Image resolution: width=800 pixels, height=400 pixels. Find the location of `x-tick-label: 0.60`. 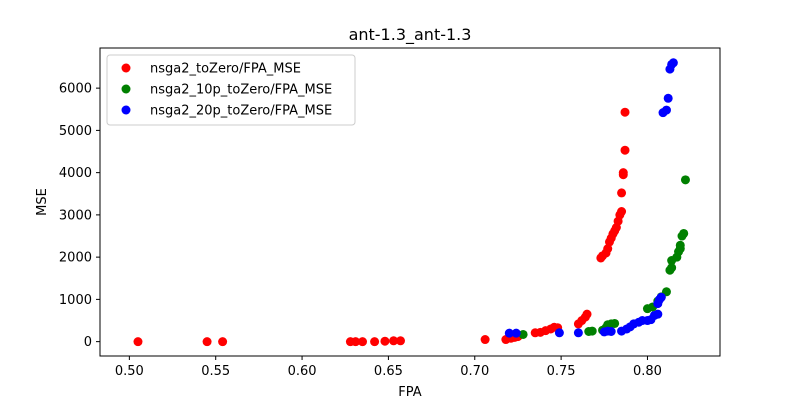

x-tick-label: 0.60 is located at coordinates (302, 371).